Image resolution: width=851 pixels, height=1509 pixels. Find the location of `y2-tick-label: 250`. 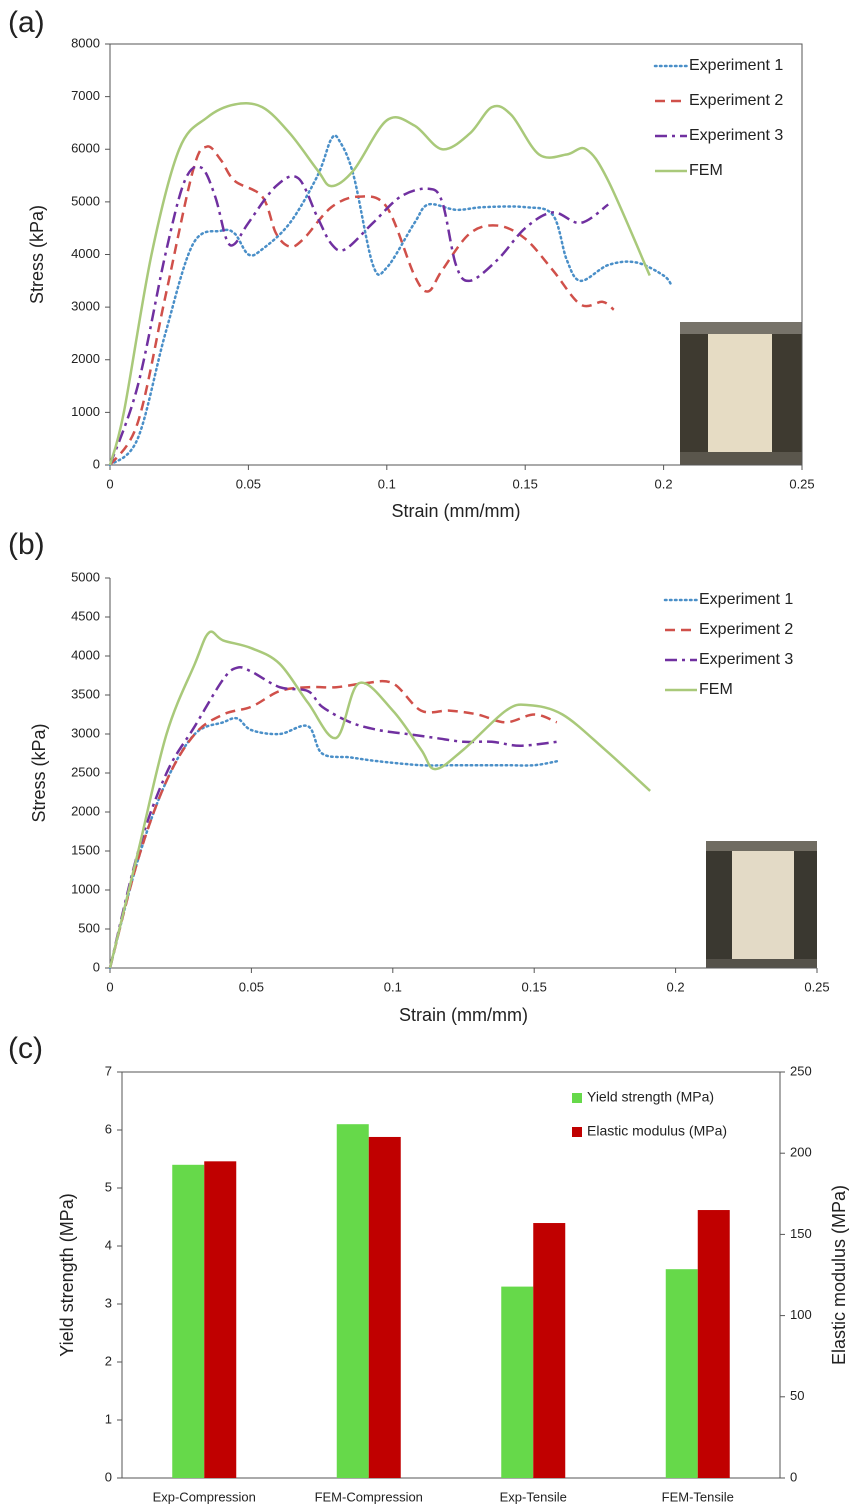

y2-tick-label: 250 is located at coordinates (801, 1070).